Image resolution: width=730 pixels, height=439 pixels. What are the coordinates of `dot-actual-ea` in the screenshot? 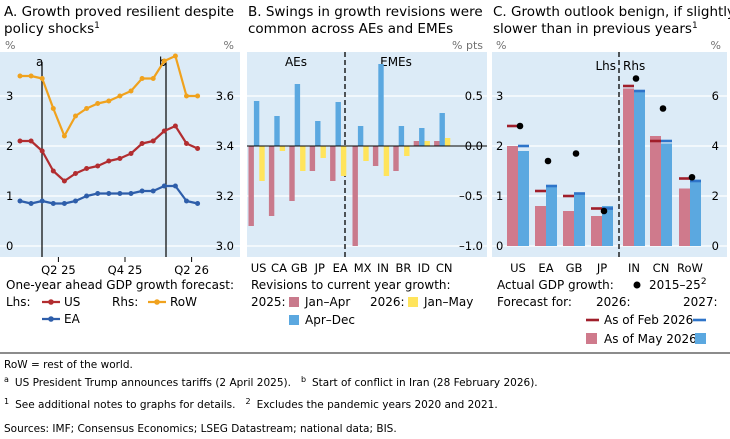 It's located at (548, 161).